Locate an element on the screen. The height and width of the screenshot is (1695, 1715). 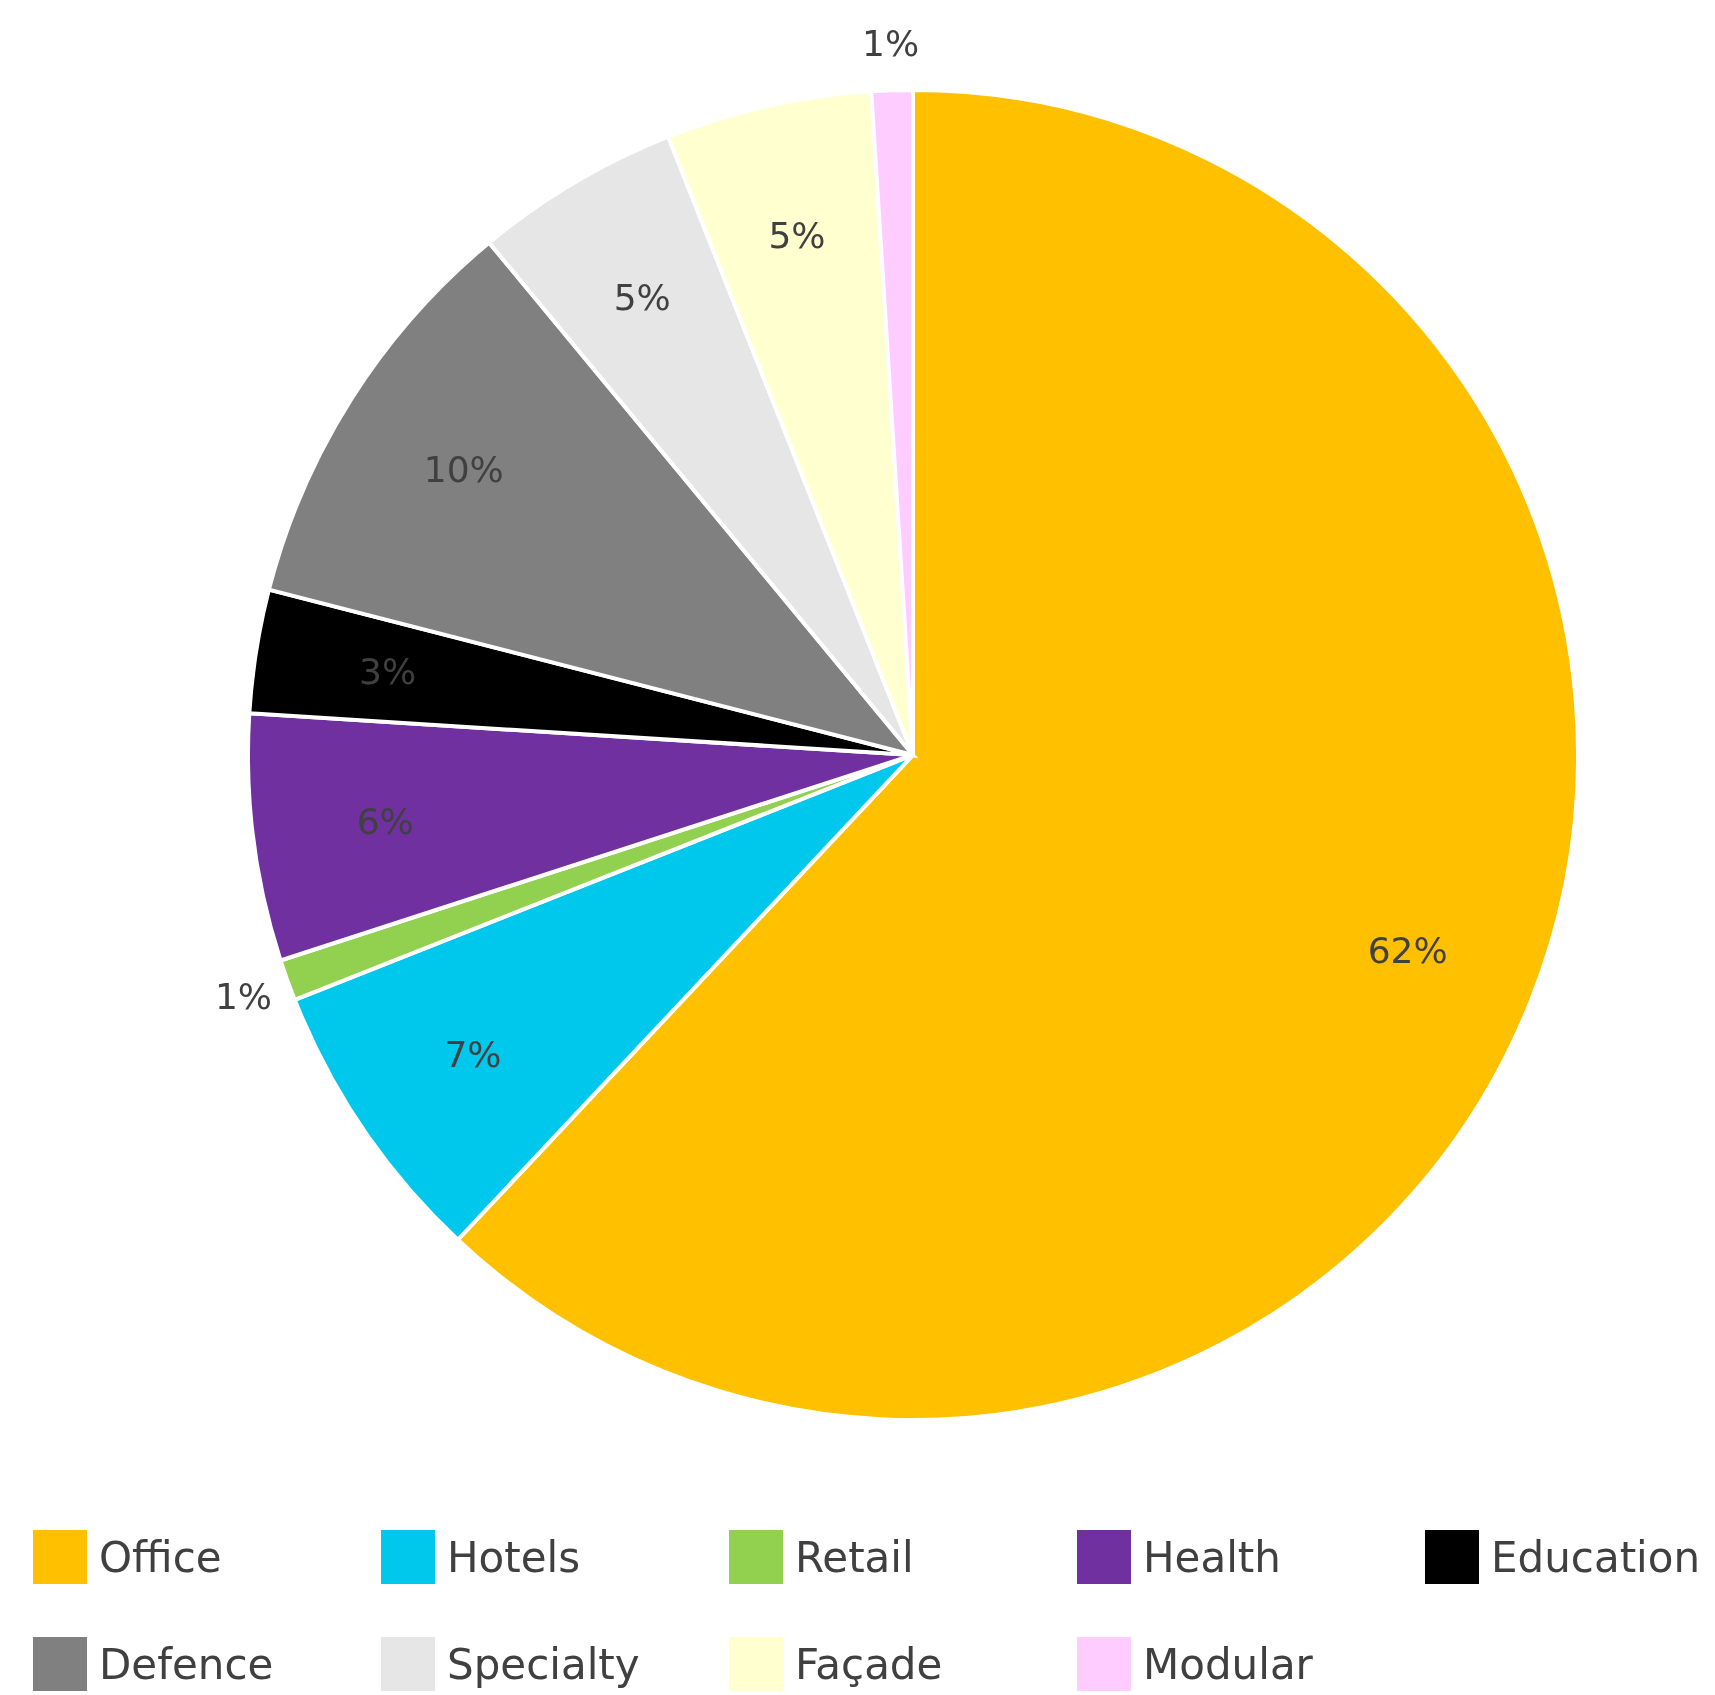
legend-label: Façade is located at coordinates (869, 1664).